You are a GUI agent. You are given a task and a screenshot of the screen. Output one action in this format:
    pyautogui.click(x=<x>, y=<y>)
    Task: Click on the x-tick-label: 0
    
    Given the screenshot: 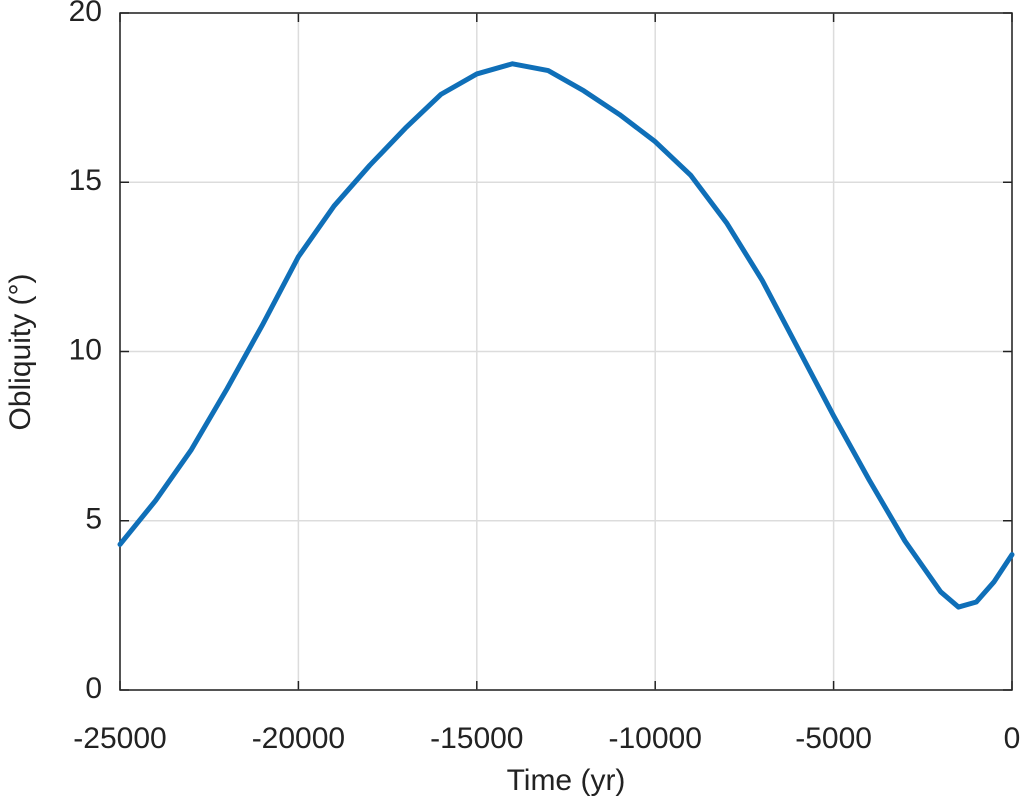 What is the action you would take?
    pyautogui.click(x=1012, y=738)
    